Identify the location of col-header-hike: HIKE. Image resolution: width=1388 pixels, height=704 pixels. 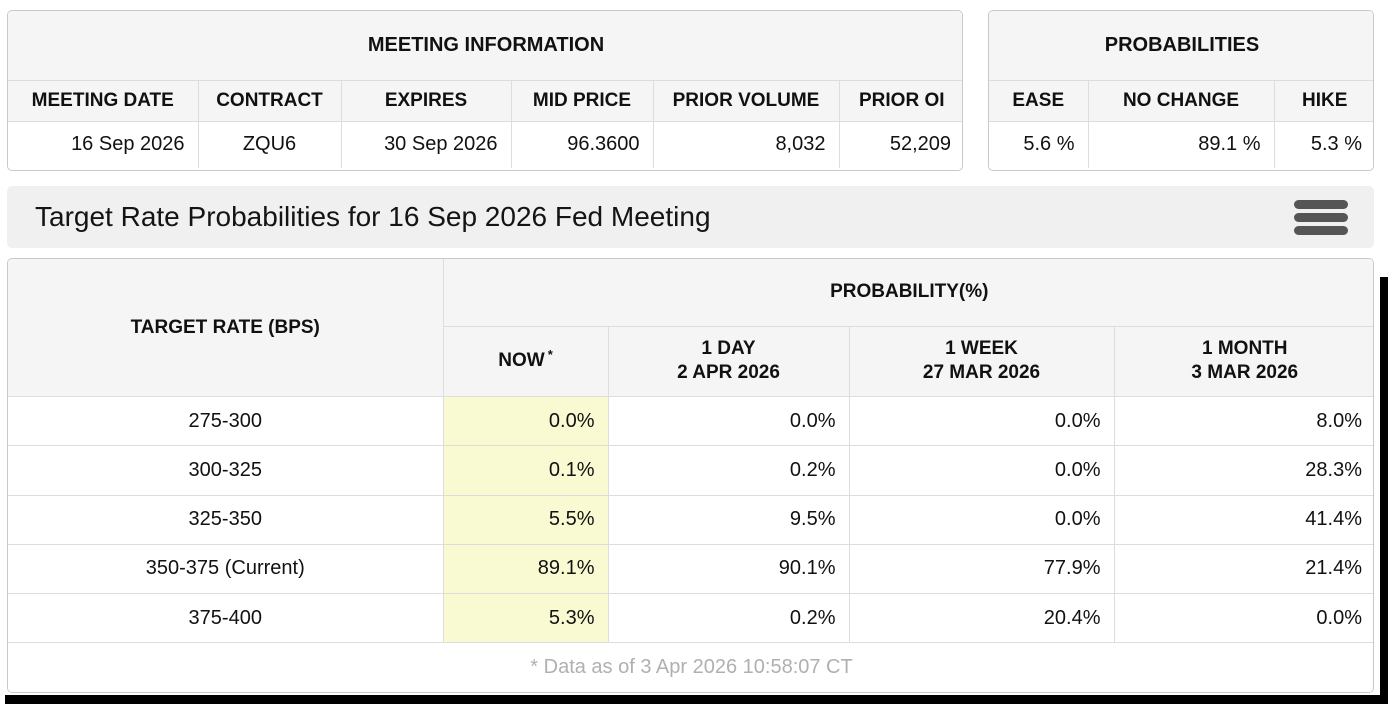
(1323, 101).